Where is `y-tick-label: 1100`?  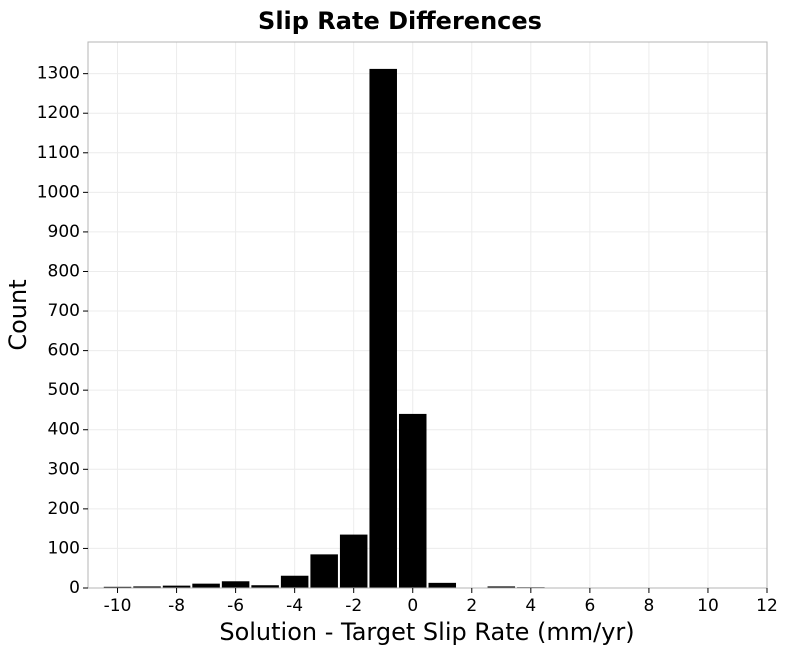
y-tick-label: 1100 is located at coordinates (58, 153).